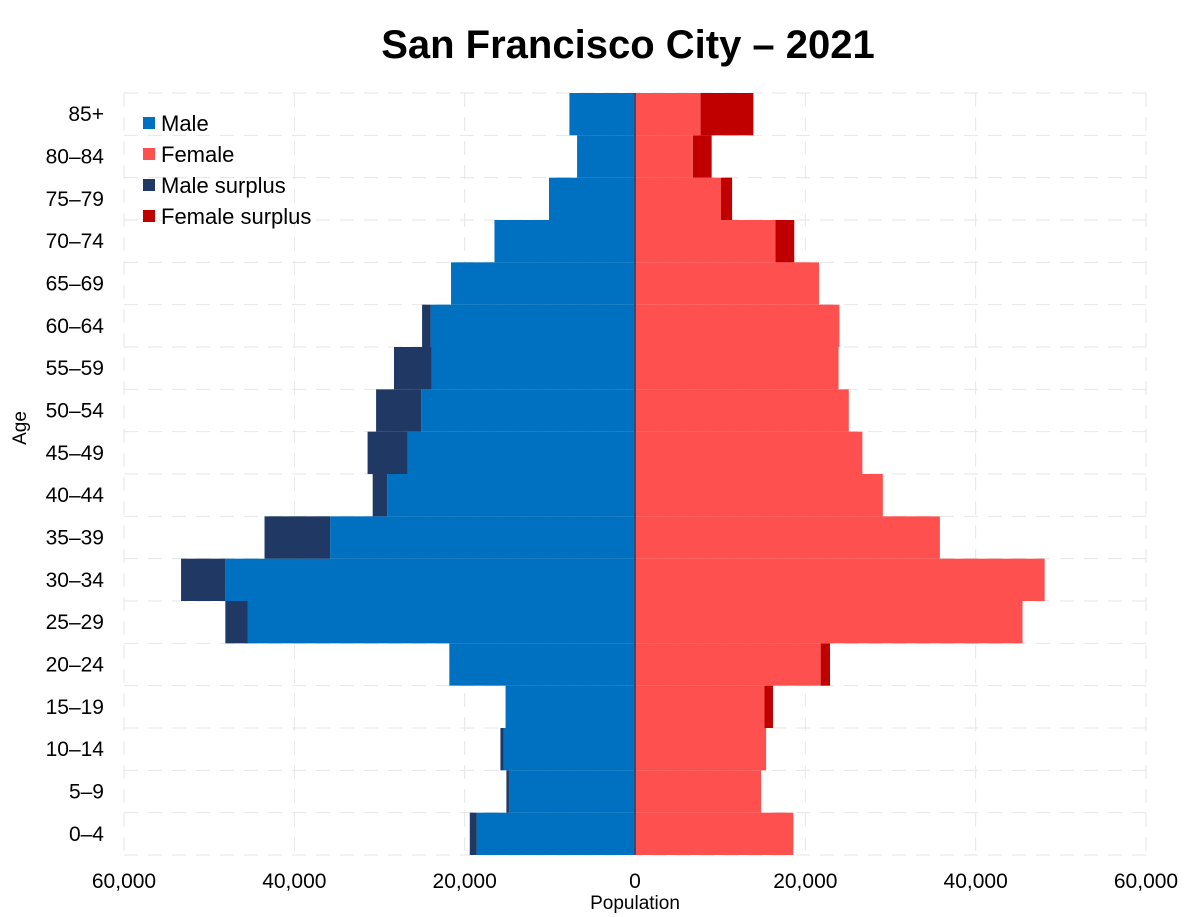 This screenshot has height=917, width=1200. What do you see at coordinates (511, 495) in the screenshot?
I see `male-bar-40–44` at bounding box center [511, 495].